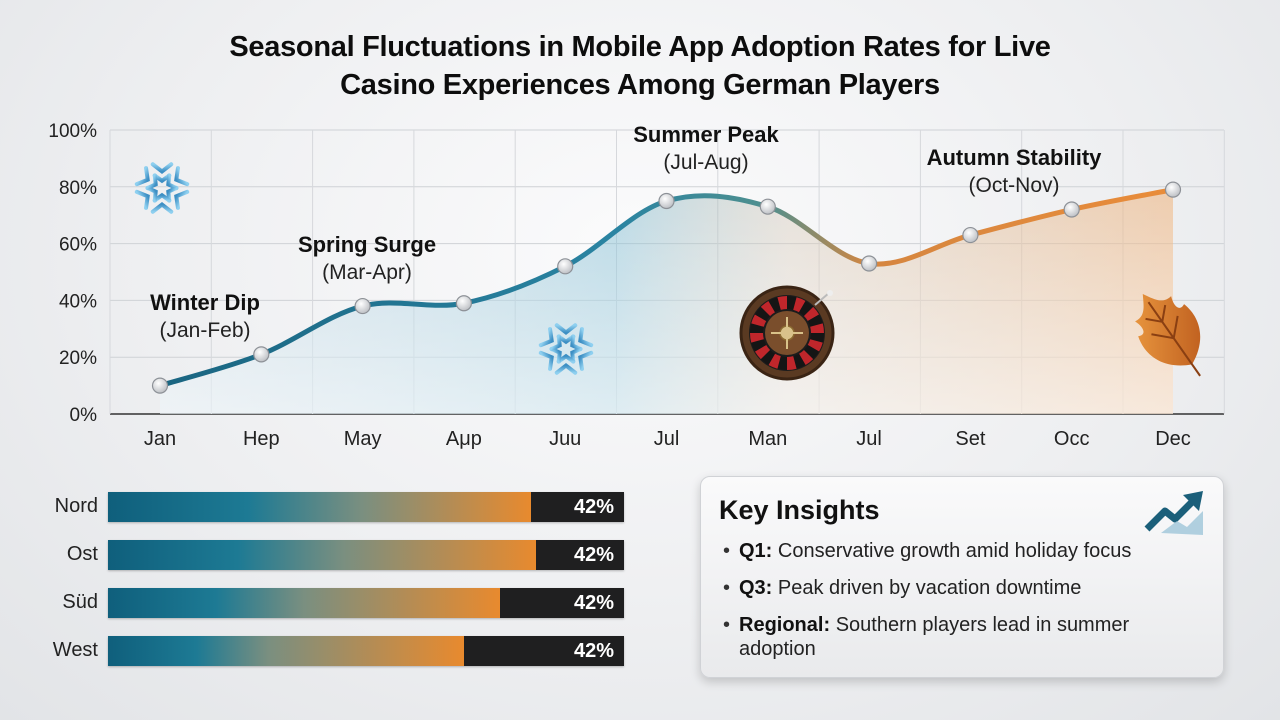 This screenshot has width=1280, height=720. Describe the element at coordinates (929, 588) in the screenshot. I see `insight-text: Peak driven by vacation downtime` at that location.